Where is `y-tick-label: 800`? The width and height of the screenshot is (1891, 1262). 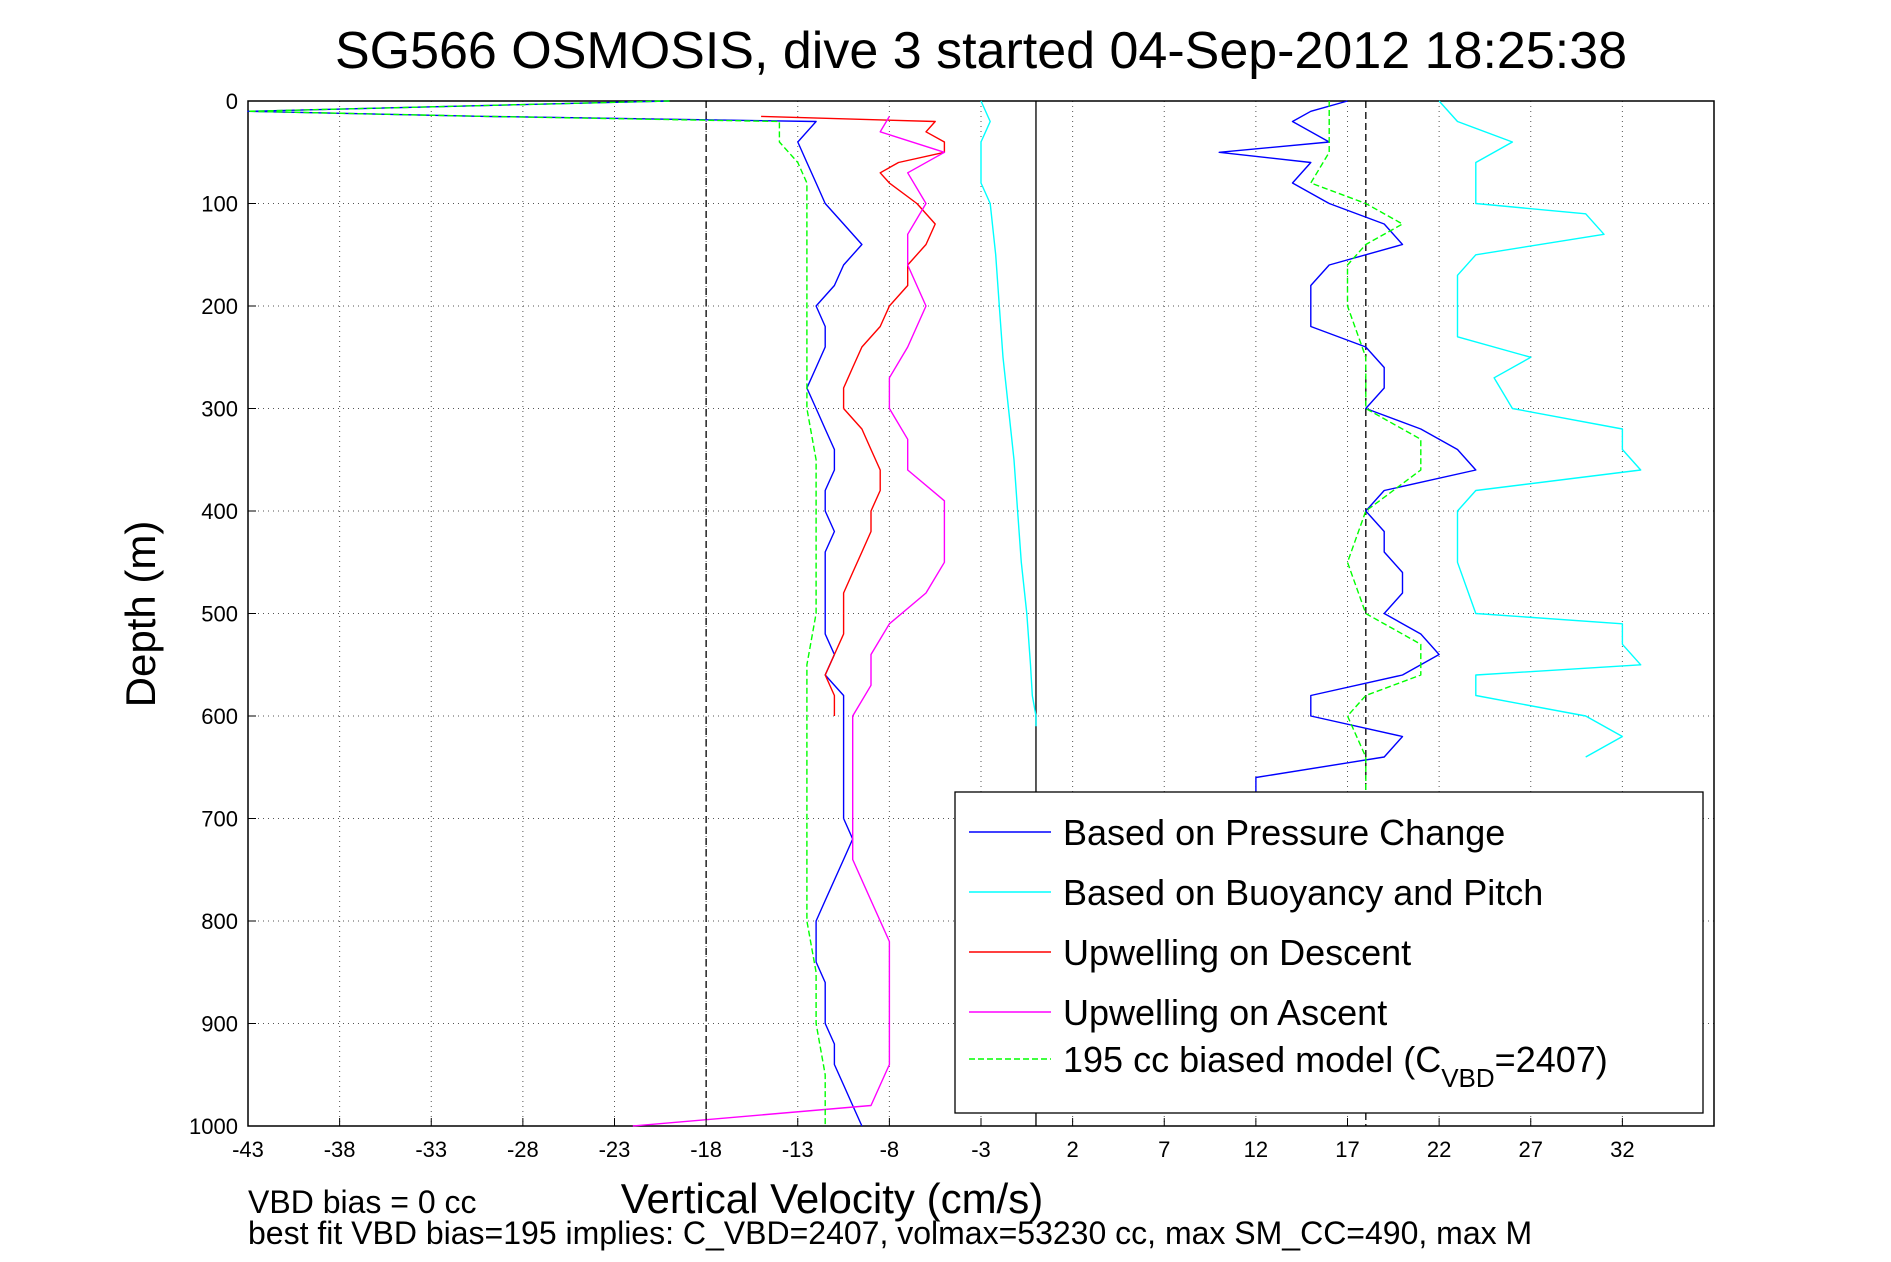 y-tick-label: 800 is located at coordinates (219, 921).